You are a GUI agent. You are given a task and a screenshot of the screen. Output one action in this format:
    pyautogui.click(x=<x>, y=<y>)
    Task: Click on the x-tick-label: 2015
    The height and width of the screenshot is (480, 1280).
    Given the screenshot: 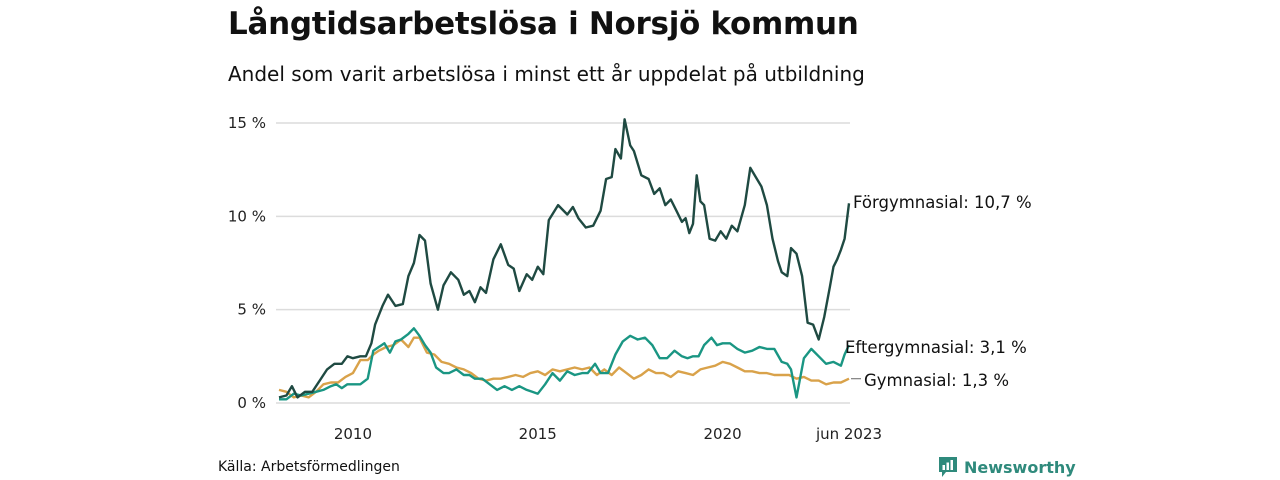 What is the action you would take?
    pyautogui.click(x=538, y=434)
    